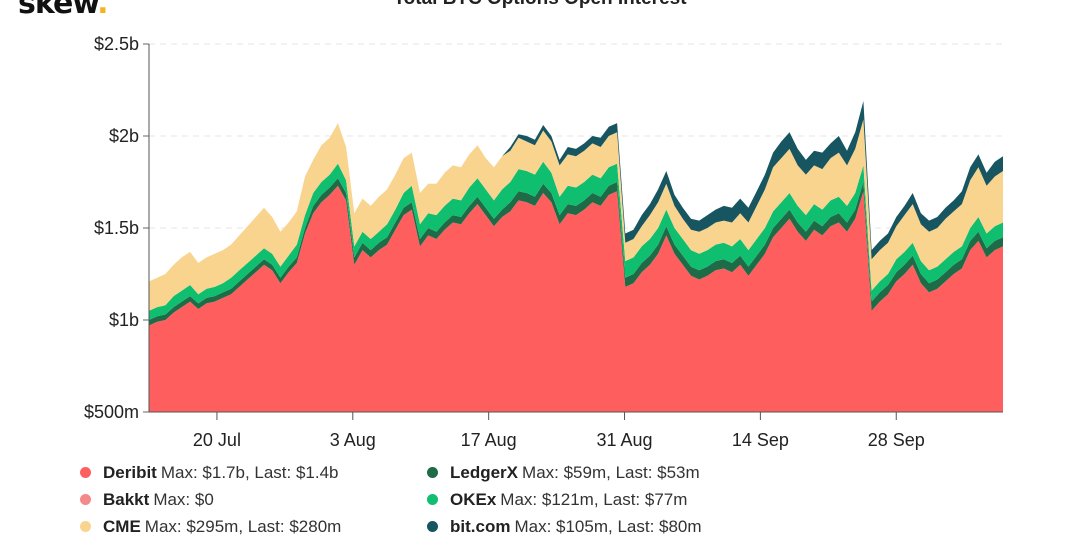 The width and height of the screenshot is (1080, 542). Describe the element at coordinates (85, 473) in the screenshot. I see `legend-dot-deribit` at that location.